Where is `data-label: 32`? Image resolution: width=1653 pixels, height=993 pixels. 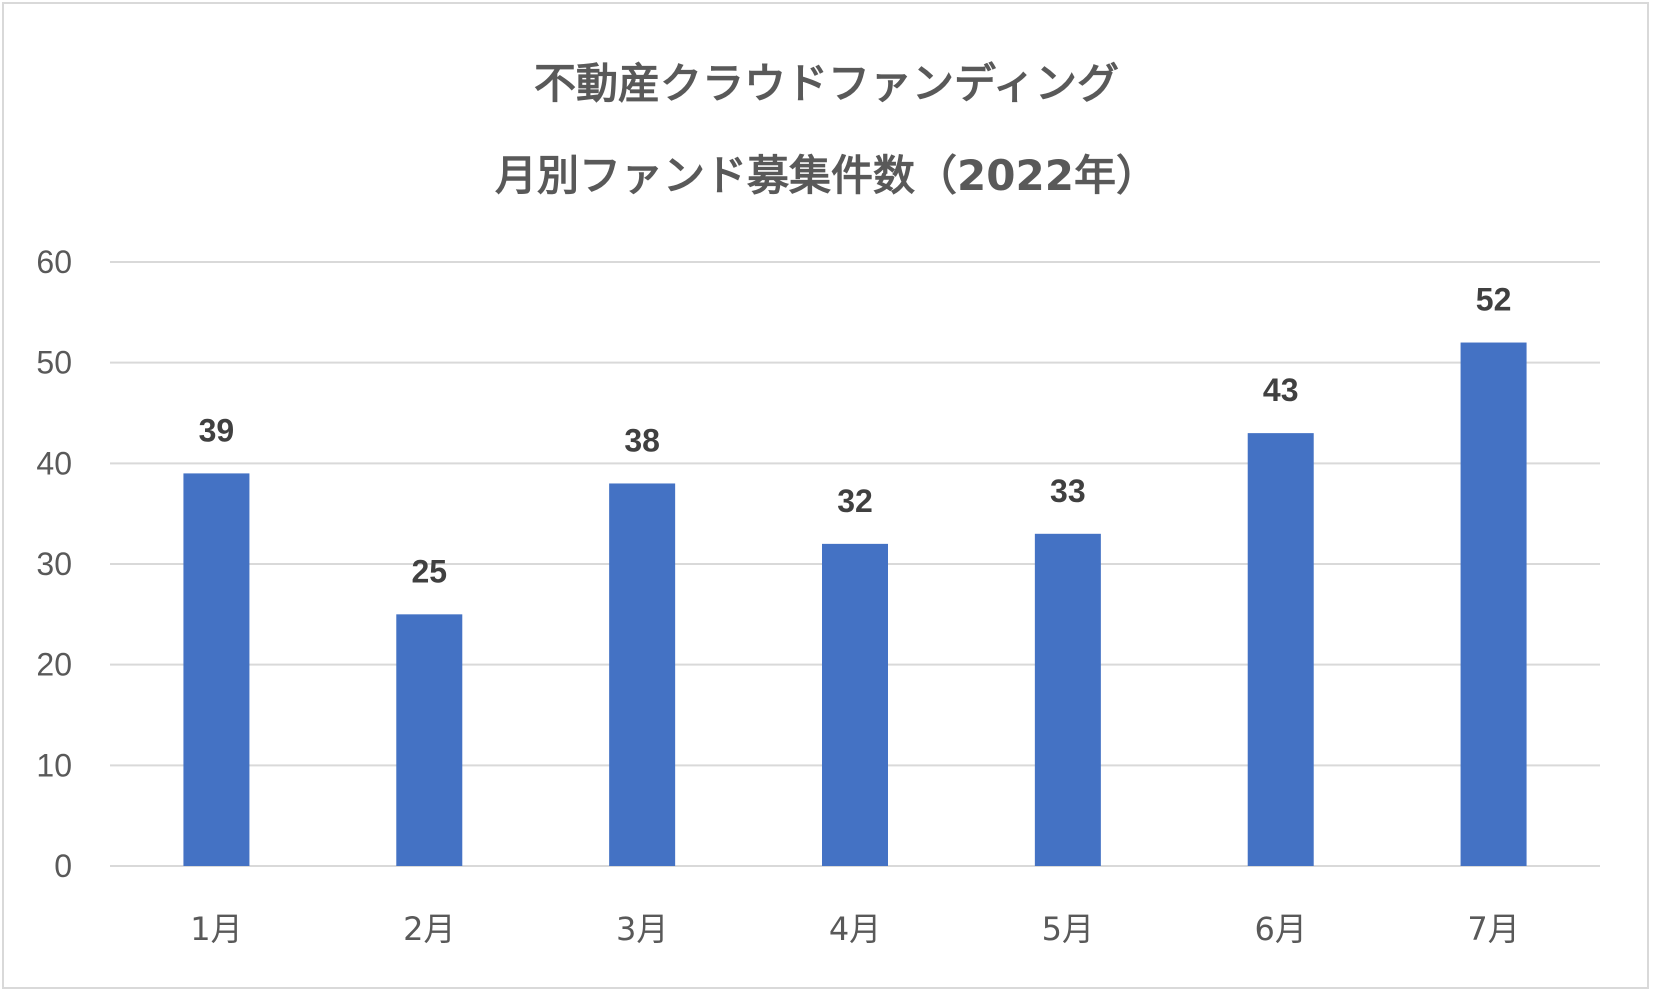
data-label: 32 is located at coordinates (855, 501).